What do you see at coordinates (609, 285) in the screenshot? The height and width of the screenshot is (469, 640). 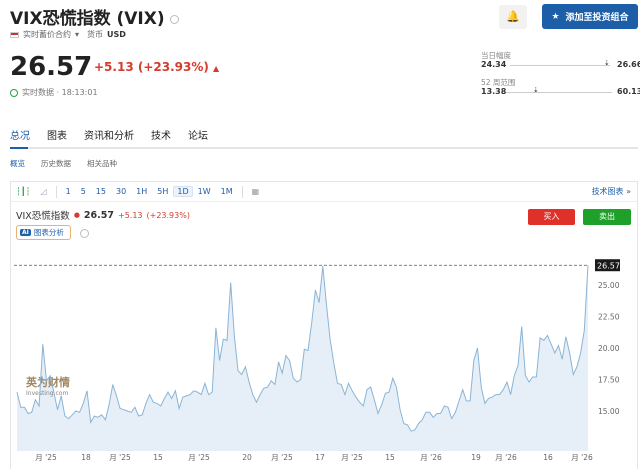 I see `y-tick-label: 25.00` at bounding box center [609, 285].